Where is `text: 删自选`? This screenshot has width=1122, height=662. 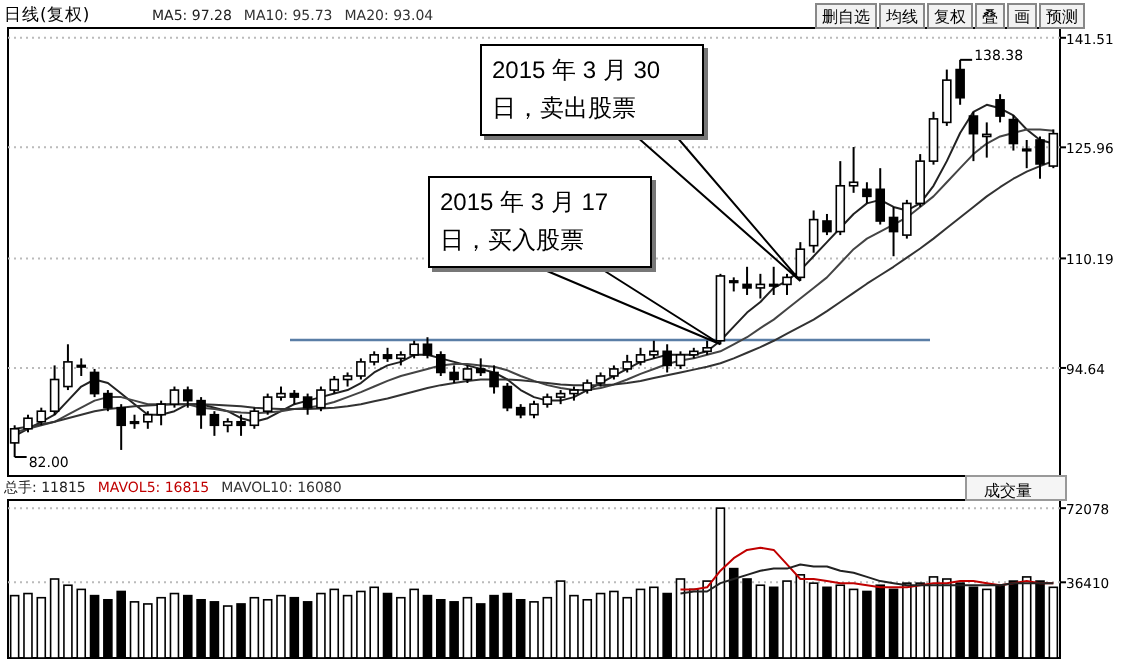 text: 删自选 is located at coordinates (846, 17).